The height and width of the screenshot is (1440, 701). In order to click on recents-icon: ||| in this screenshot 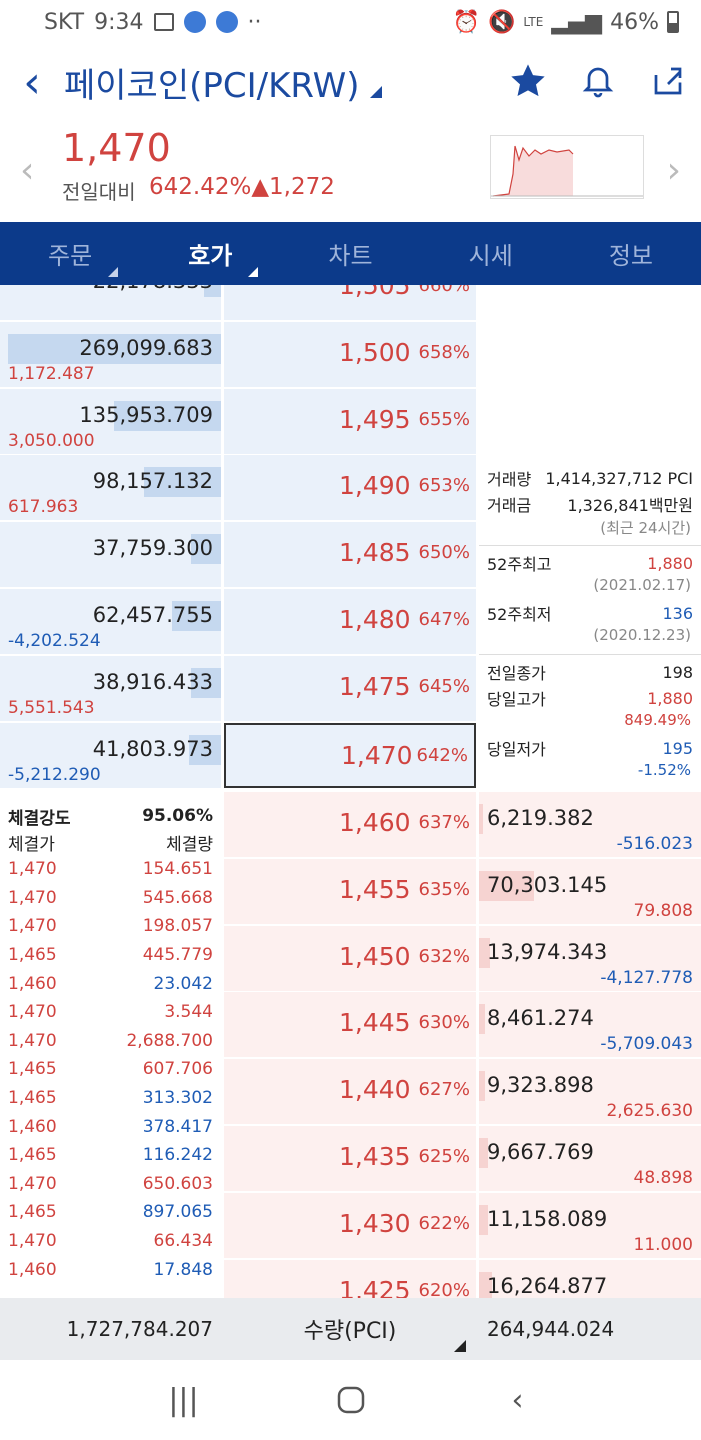, I will do `click(183, 1400)`.